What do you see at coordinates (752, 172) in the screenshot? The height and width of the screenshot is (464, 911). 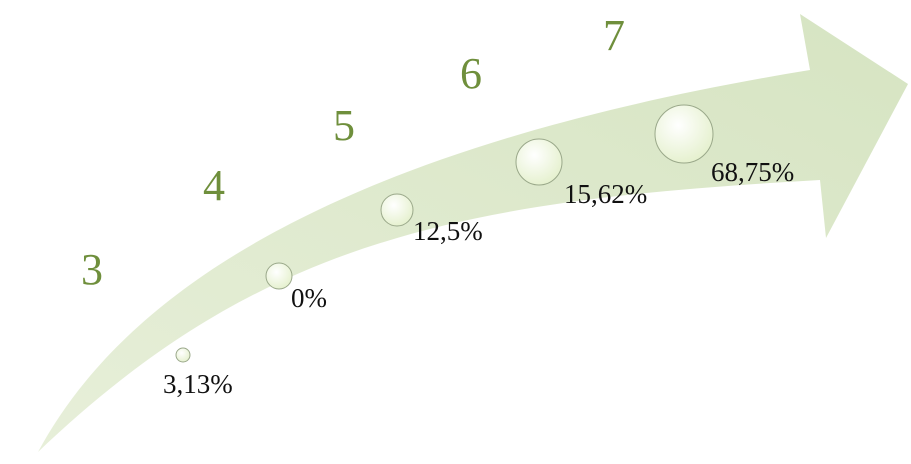 I see `percent-label: 68,75%` at bounding box center [752, 172].